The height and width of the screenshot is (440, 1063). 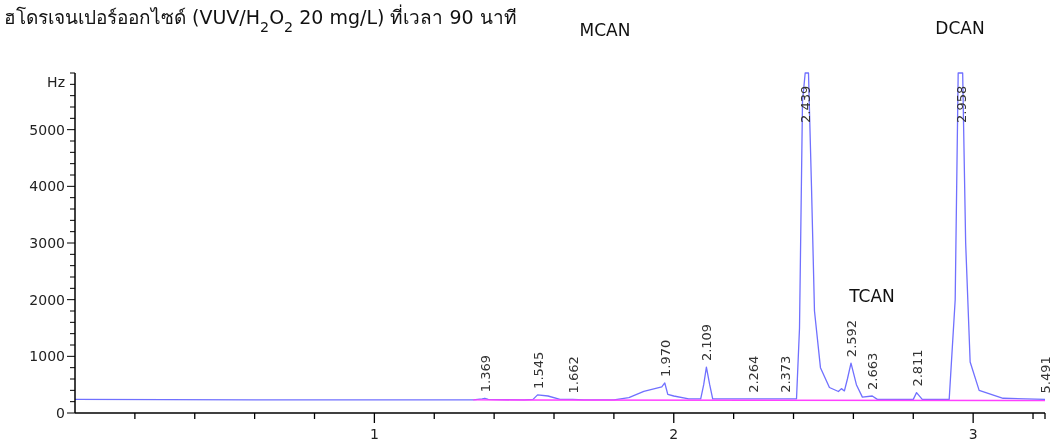 I want to click on y-tick-label: 1000, so click(x=47, y=356).